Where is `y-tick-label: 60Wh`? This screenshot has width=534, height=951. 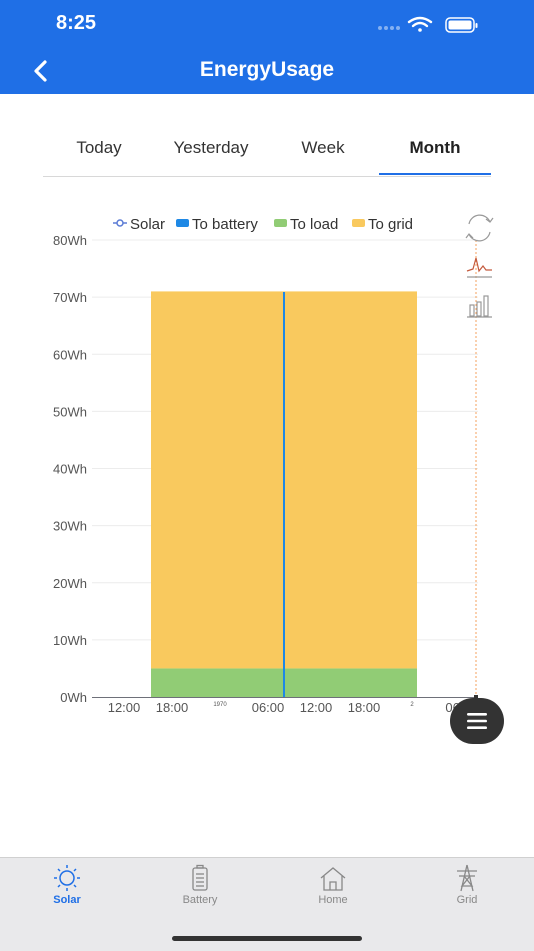 y-tick-label: 60Wh is located at coordinates (70, 354).